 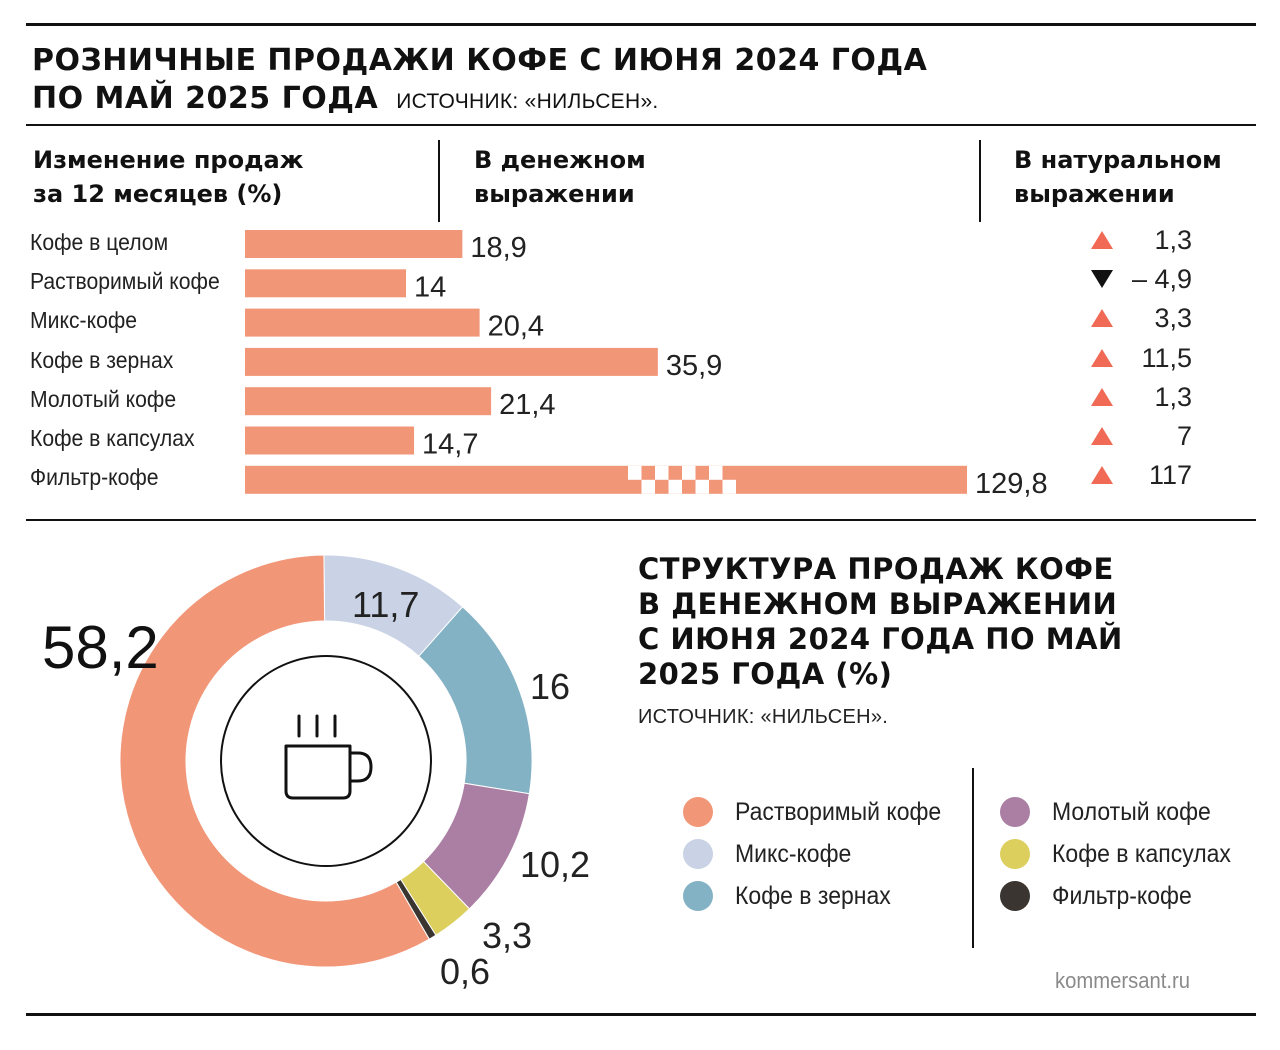 I want to click on credit-text: kommersant.ru, so click(x=1122, y=980).